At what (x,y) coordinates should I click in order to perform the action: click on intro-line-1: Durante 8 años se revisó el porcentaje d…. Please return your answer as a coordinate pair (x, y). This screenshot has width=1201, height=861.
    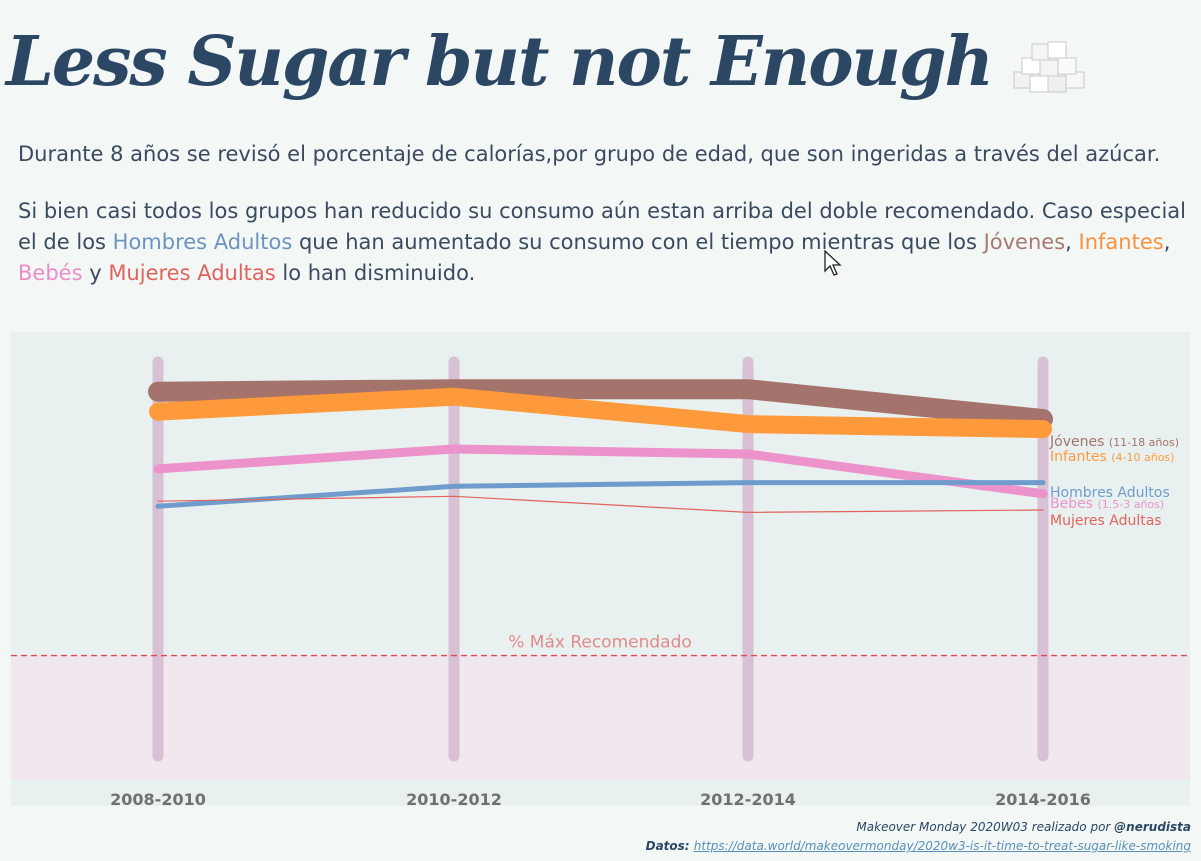
    Looking at the image, I should click on (589, 154).